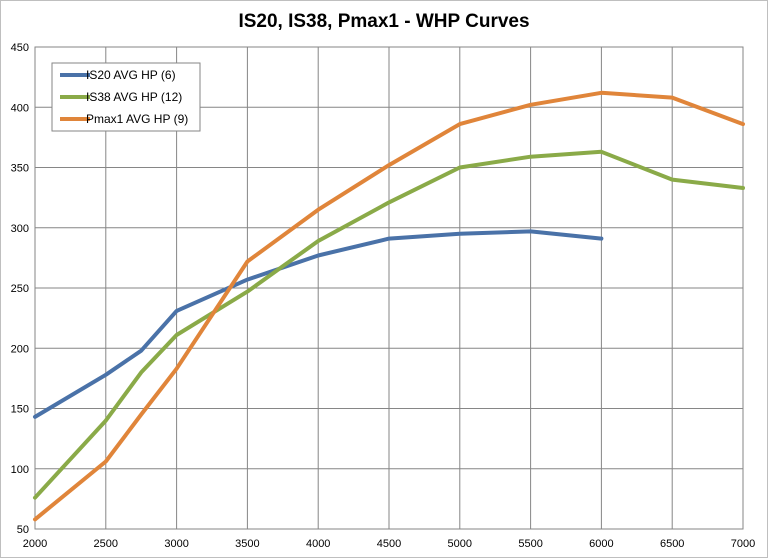 This screenshot has height=558, width=768. I want to click on y-tick-label: 200, so click(20, 349).